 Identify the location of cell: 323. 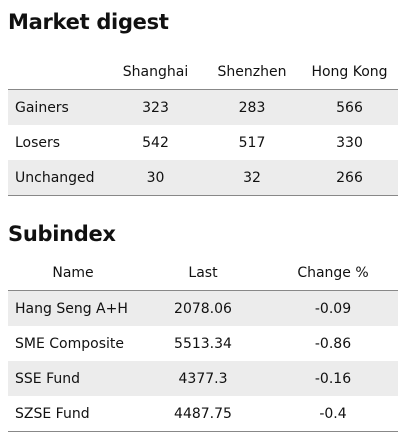
(155, 107).